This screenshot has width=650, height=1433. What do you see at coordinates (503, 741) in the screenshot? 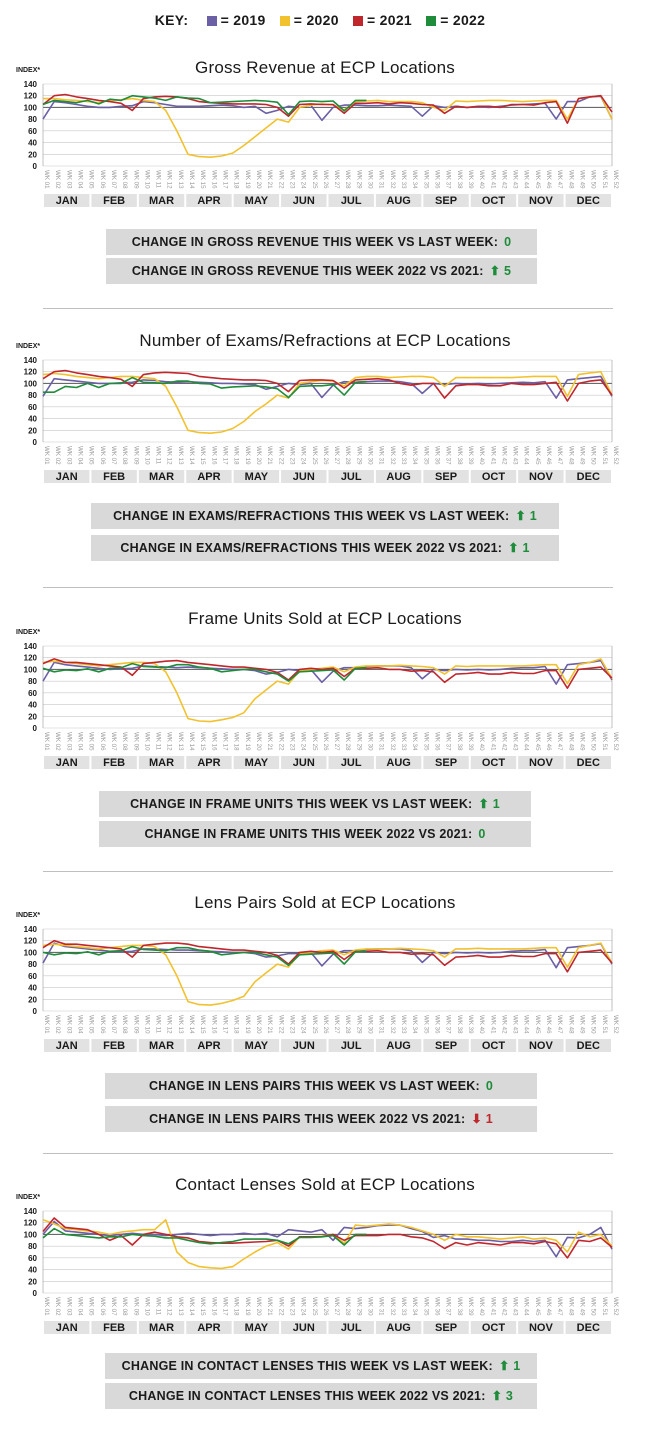
I see `x-tick-label: WK 42` at bounding box center [503, 741].